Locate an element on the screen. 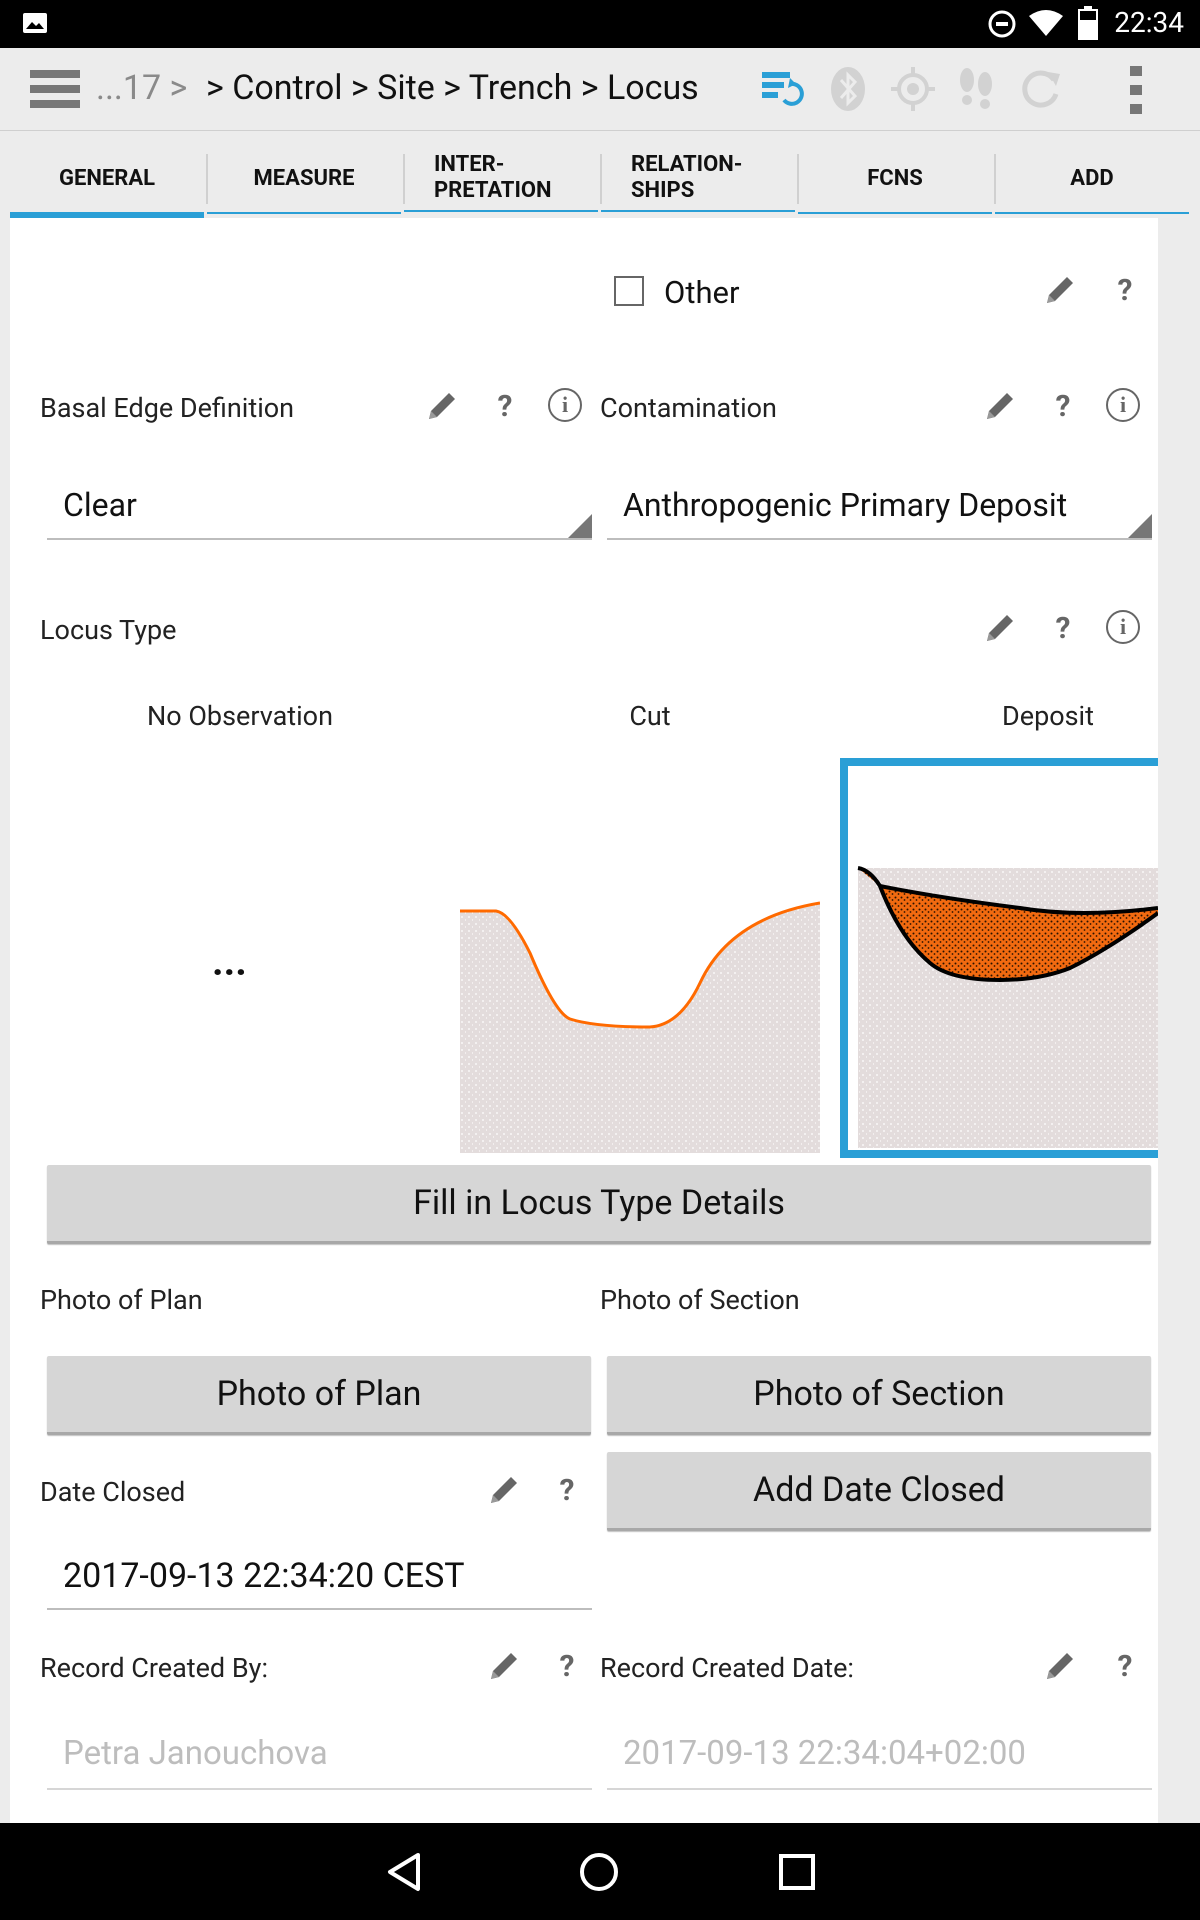  option-no-observation-label: No Observation is located at coordinates (239, 716).